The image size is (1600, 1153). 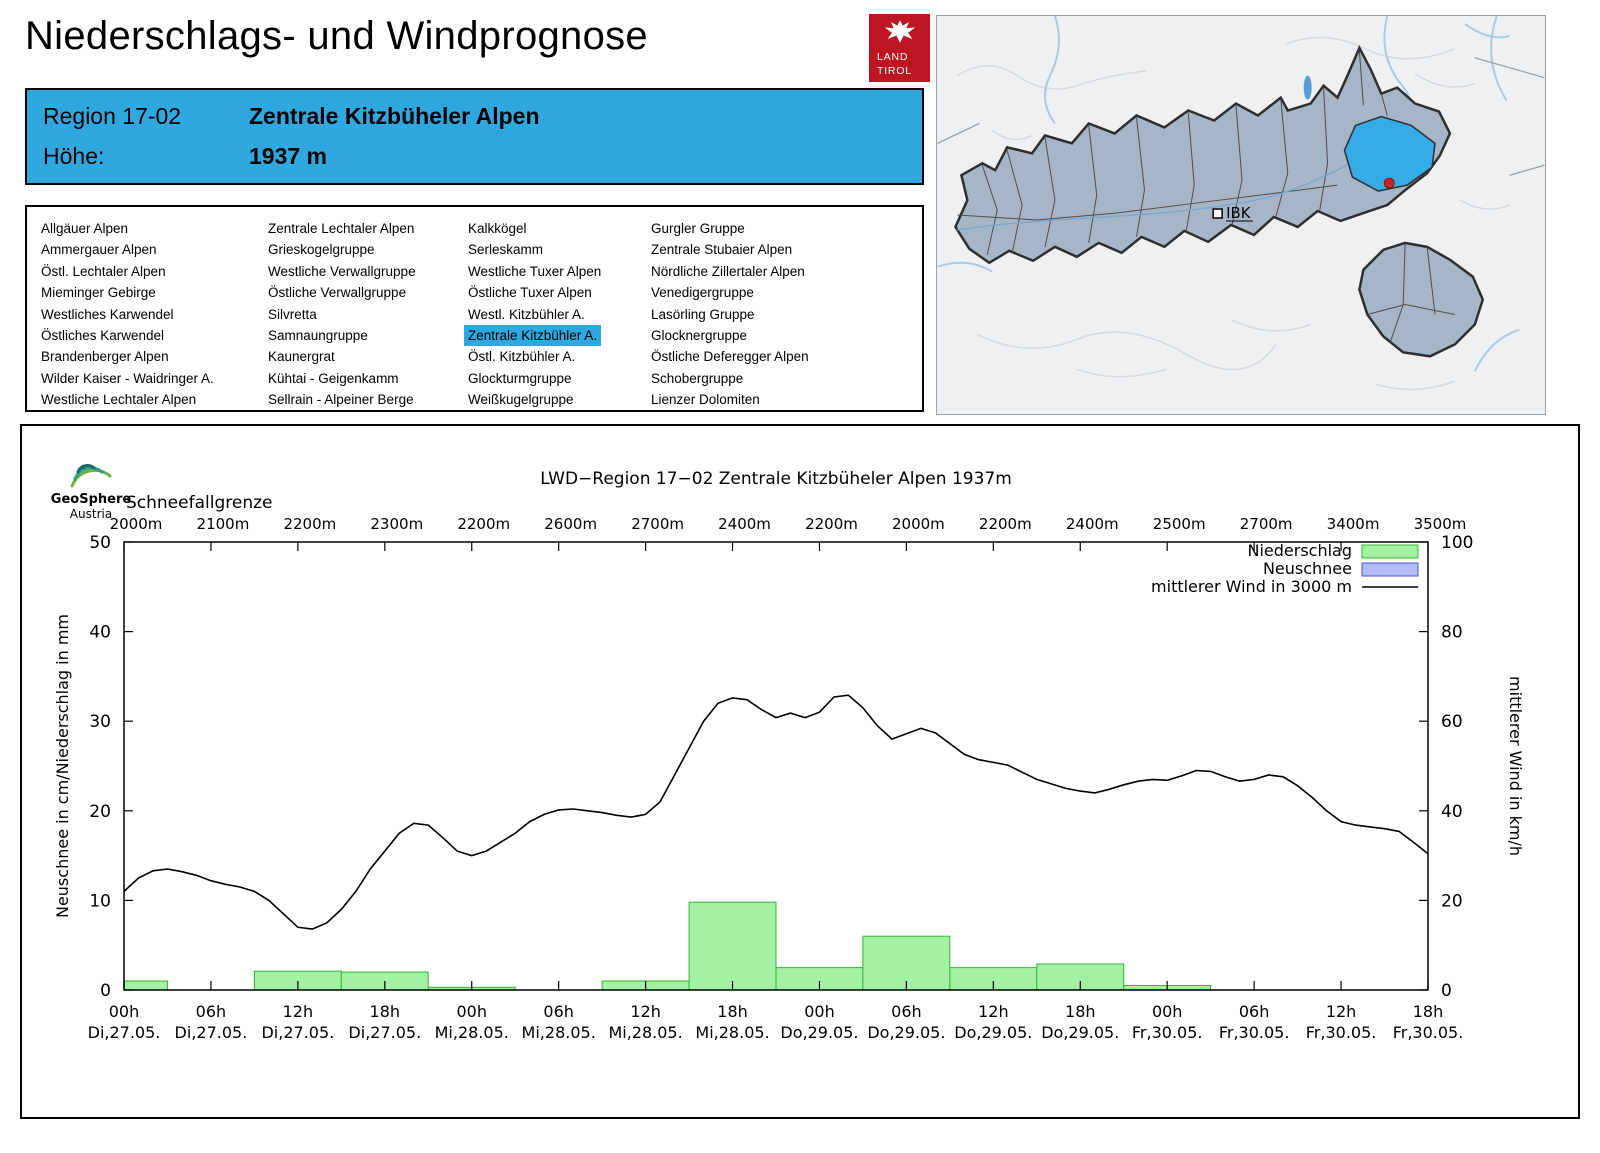 What do you see at coordinates (341, 228) in the screenshot?
I see `region-list-item: Zentrale Lechtaler Alpen` at bounding box center [341, 228].